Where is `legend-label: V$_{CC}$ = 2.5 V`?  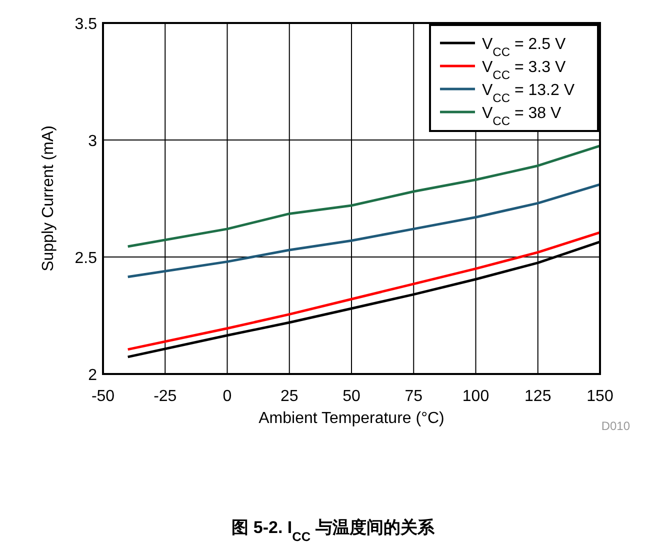
legend-label: V$_{CC}$ = 2.5 V is located at coordinates (524, 47).